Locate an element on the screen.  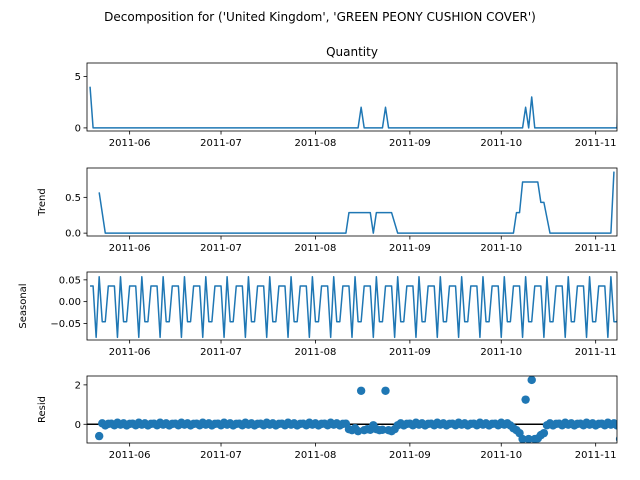
trend-series-line is located at coordinates (356, 202).